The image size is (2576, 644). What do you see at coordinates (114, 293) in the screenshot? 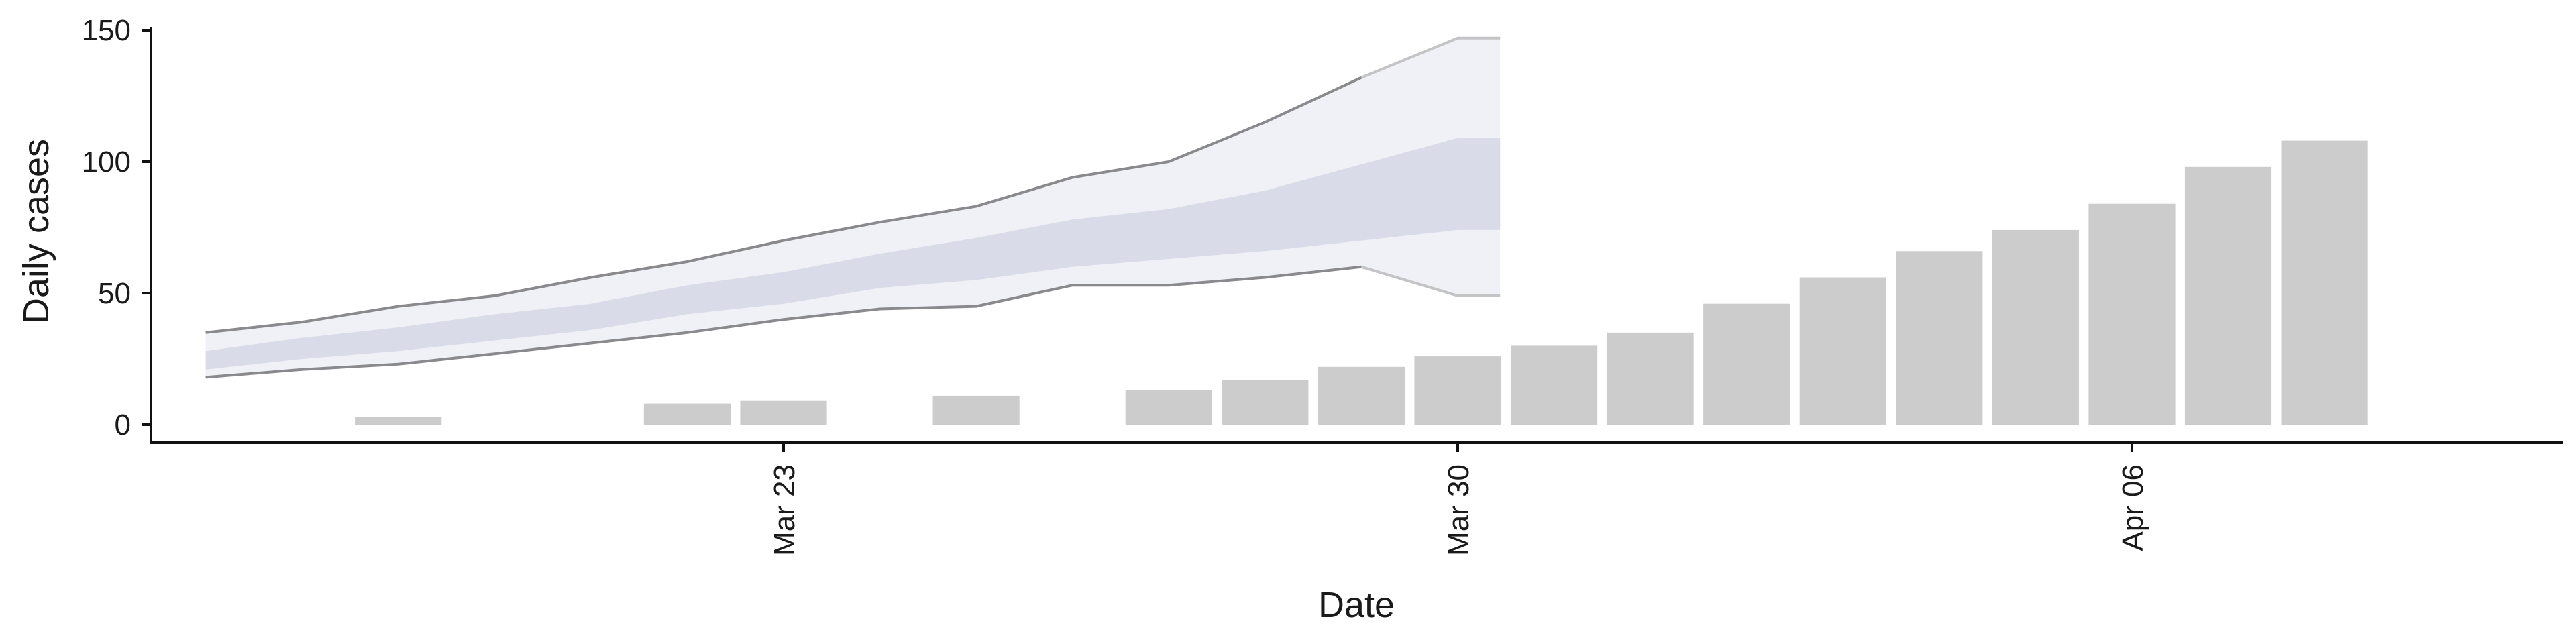
I see `y-tick-label-50: 50` at bounding box center [114, 293].